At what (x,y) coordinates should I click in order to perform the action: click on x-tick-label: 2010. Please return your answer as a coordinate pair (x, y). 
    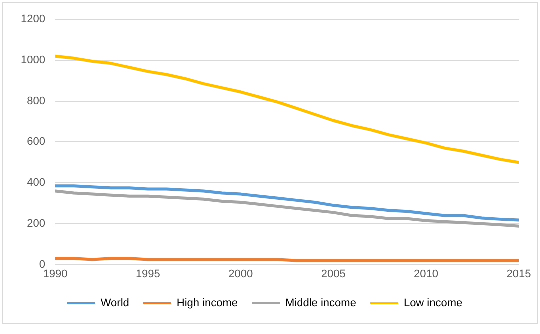
    Looking at the image, I should click on (426, 274).